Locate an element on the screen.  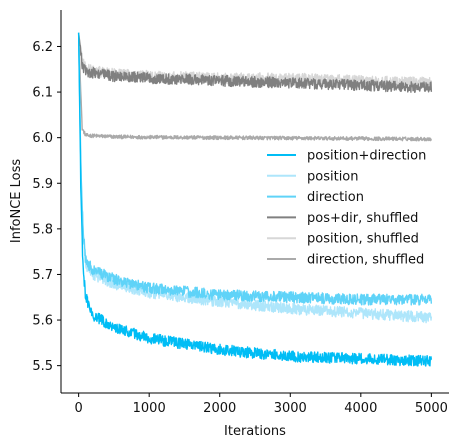
x-tick-label: 4000 is located at coordinates (360, 408).